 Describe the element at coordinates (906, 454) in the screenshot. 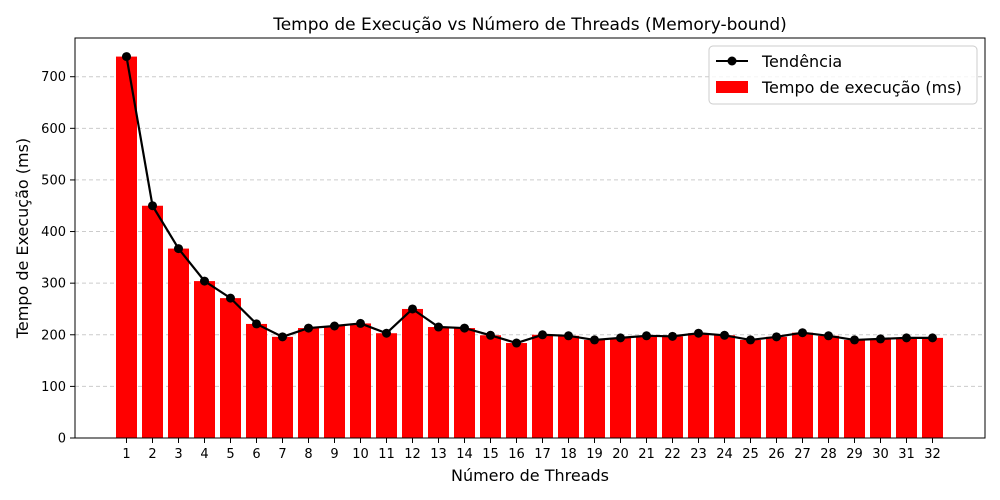

I see `x-tick-label: 31` at that location.